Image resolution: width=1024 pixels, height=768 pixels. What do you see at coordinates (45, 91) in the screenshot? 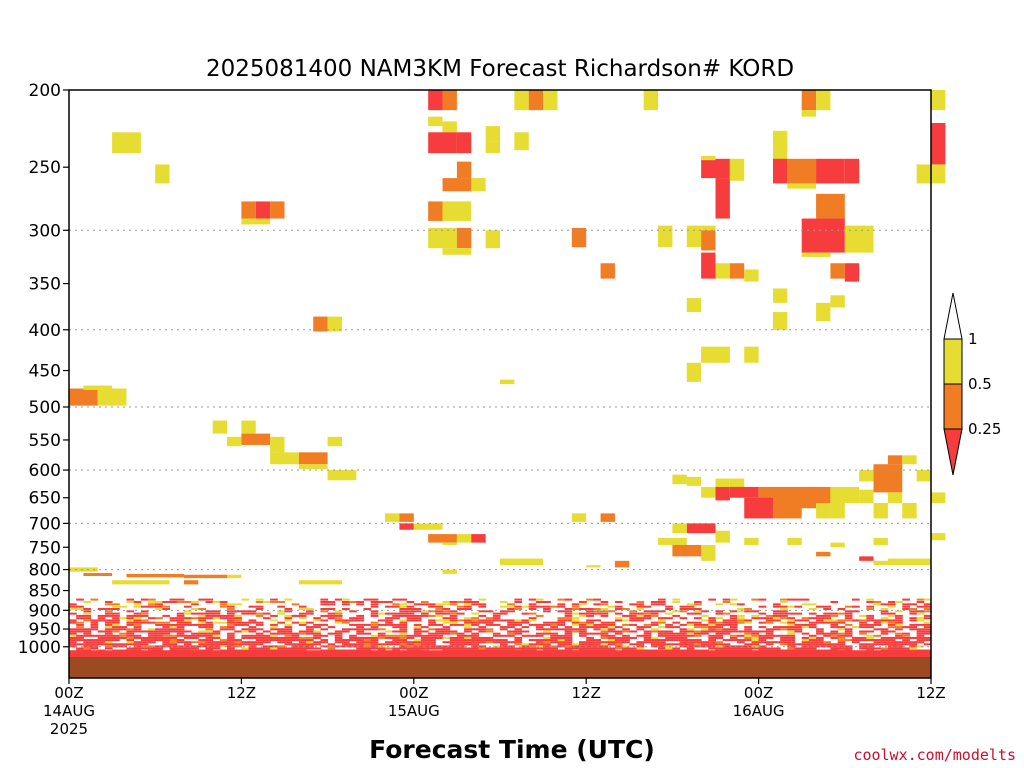
I see `y-tick-label: 200` at bounding box center [45, 91].